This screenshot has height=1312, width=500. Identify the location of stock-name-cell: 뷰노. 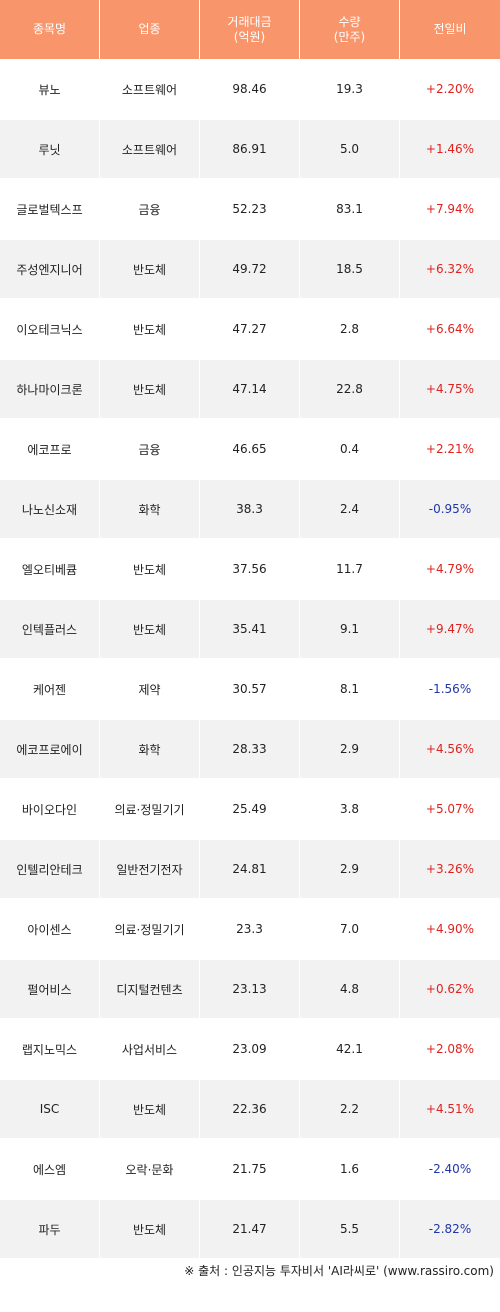
(50, 90).